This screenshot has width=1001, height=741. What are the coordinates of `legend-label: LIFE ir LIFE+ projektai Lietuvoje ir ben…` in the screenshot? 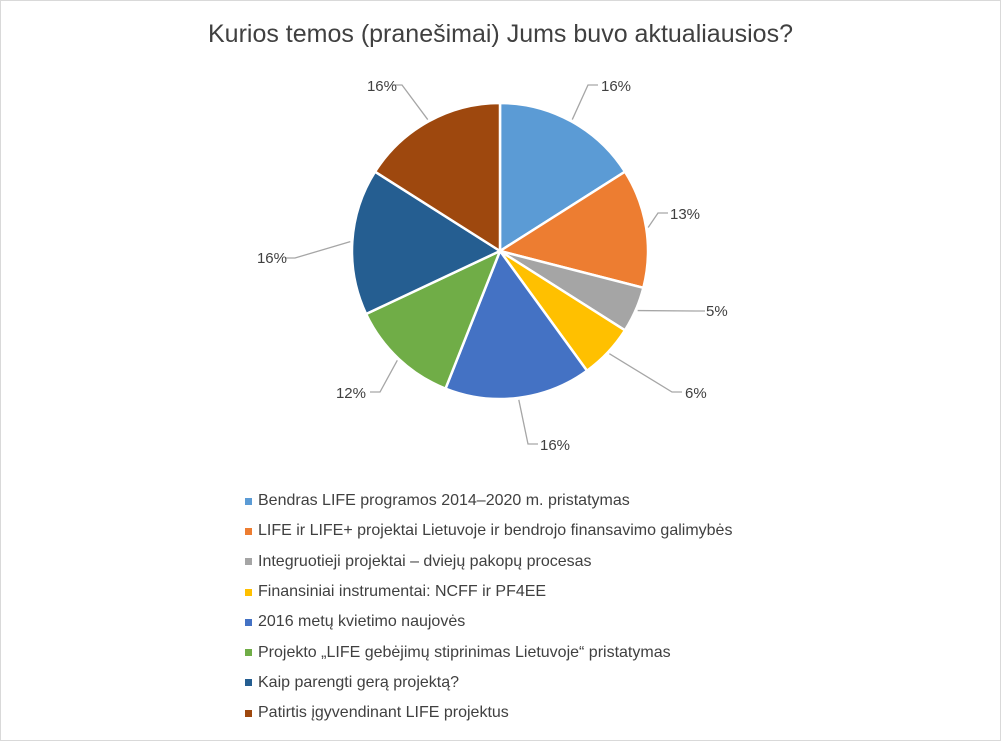 It's located at (495, 531).